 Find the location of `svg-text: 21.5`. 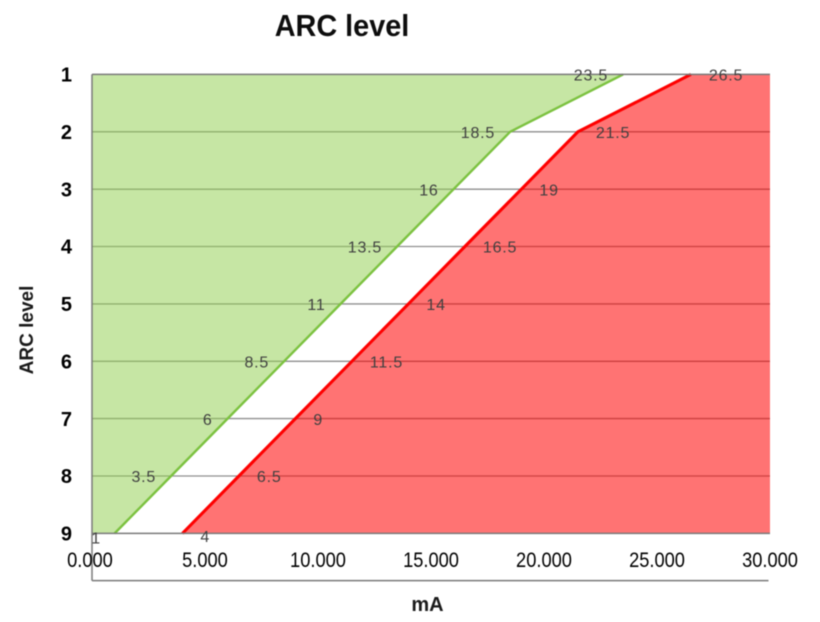

svg-text: 21.5 is located at coordinates (613, 133).